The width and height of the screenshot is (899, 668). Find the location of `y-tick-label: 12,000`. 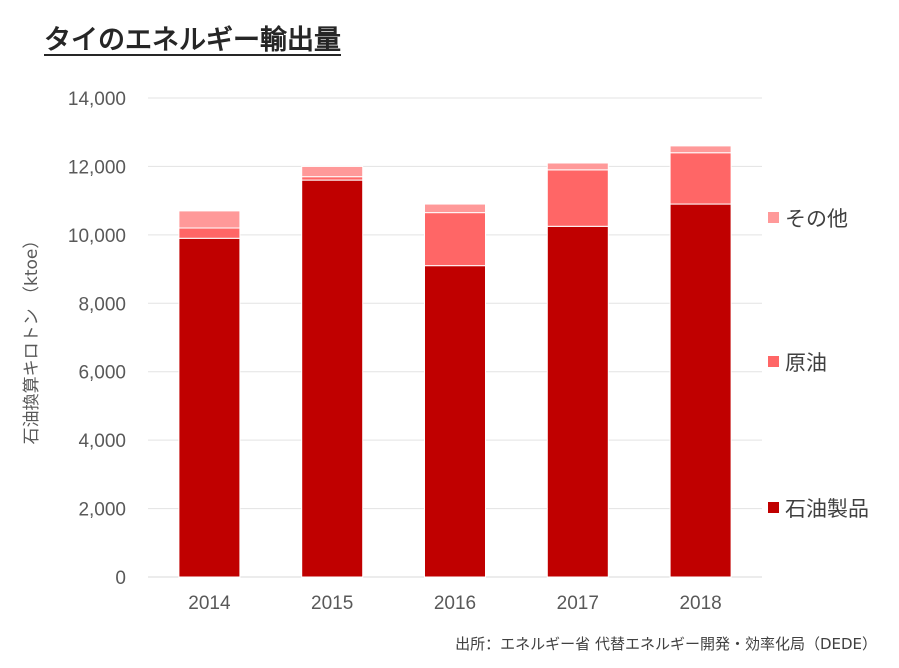

y-tick-label: 12,000 is located at coordinates (97, 167).